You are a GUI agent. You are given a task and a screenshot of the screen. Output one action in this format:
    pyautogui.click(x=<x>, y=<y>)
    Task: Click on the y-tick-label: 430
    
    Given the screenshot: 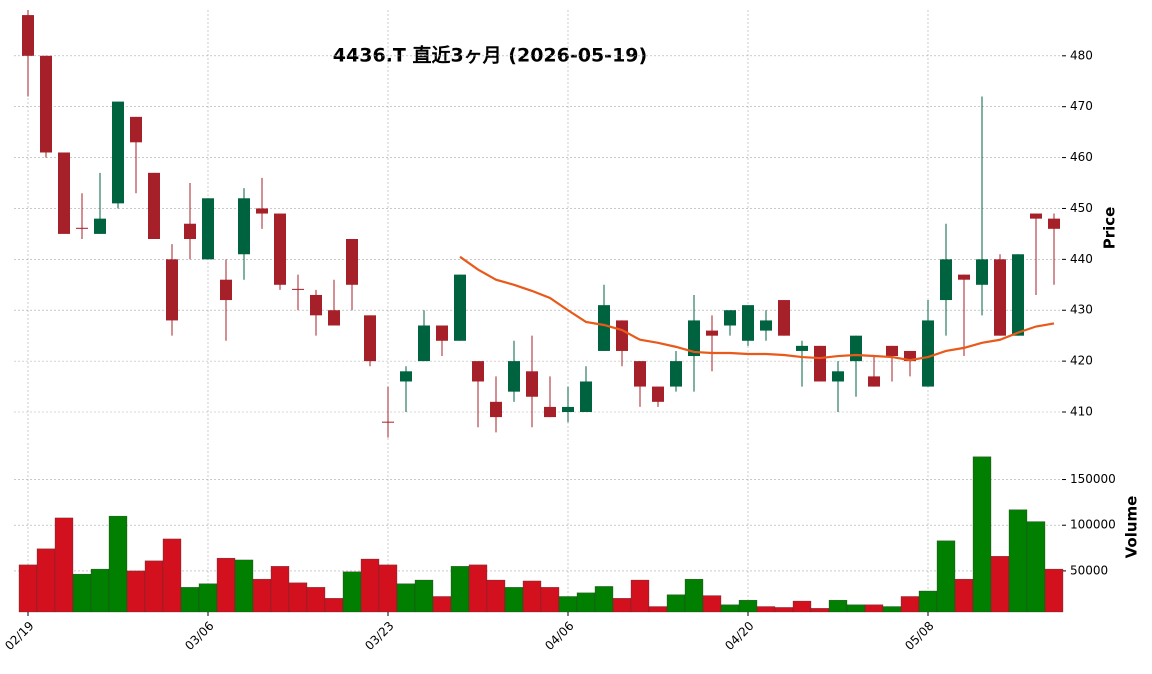 What is the action you would take?
    pyautogui.click(x=1081, y=310)
    